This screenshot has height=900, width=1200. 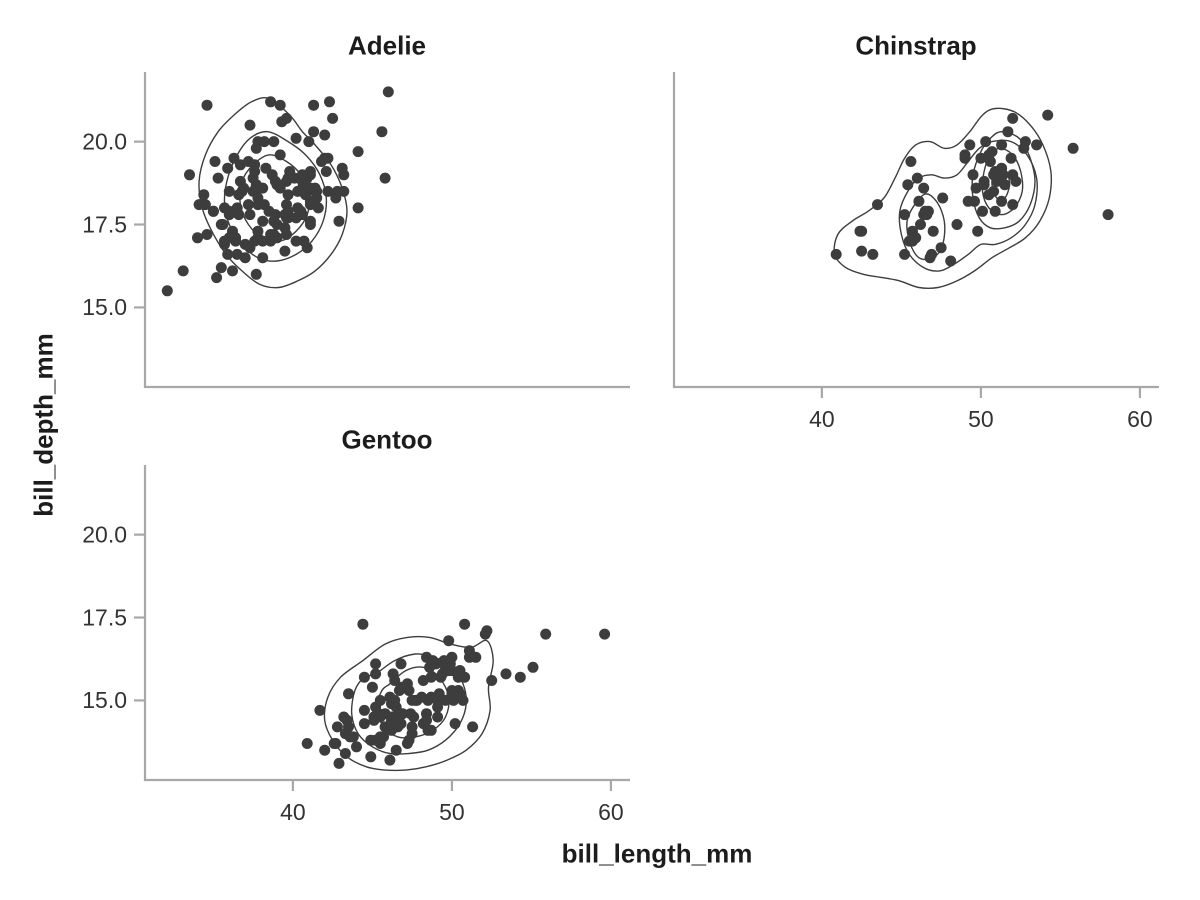 What do you see at coordinates (1002, 181) in the screenshot?
I see `density-contour` at bounding box center [1002, 181].